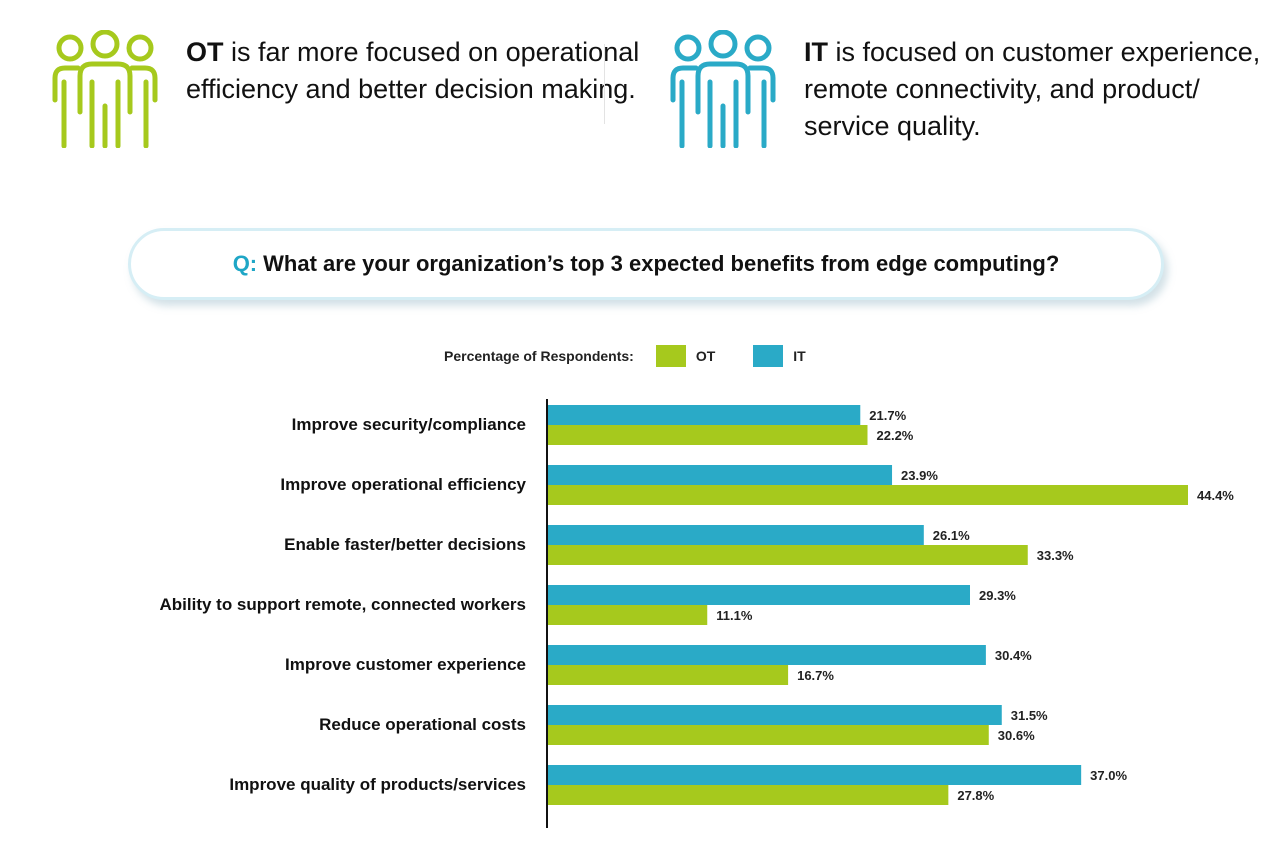 The image size is (1280, 842). Describe the element at coordinates (245, 263) in the screenshot. I see `question-prefix: Q:` at that location.